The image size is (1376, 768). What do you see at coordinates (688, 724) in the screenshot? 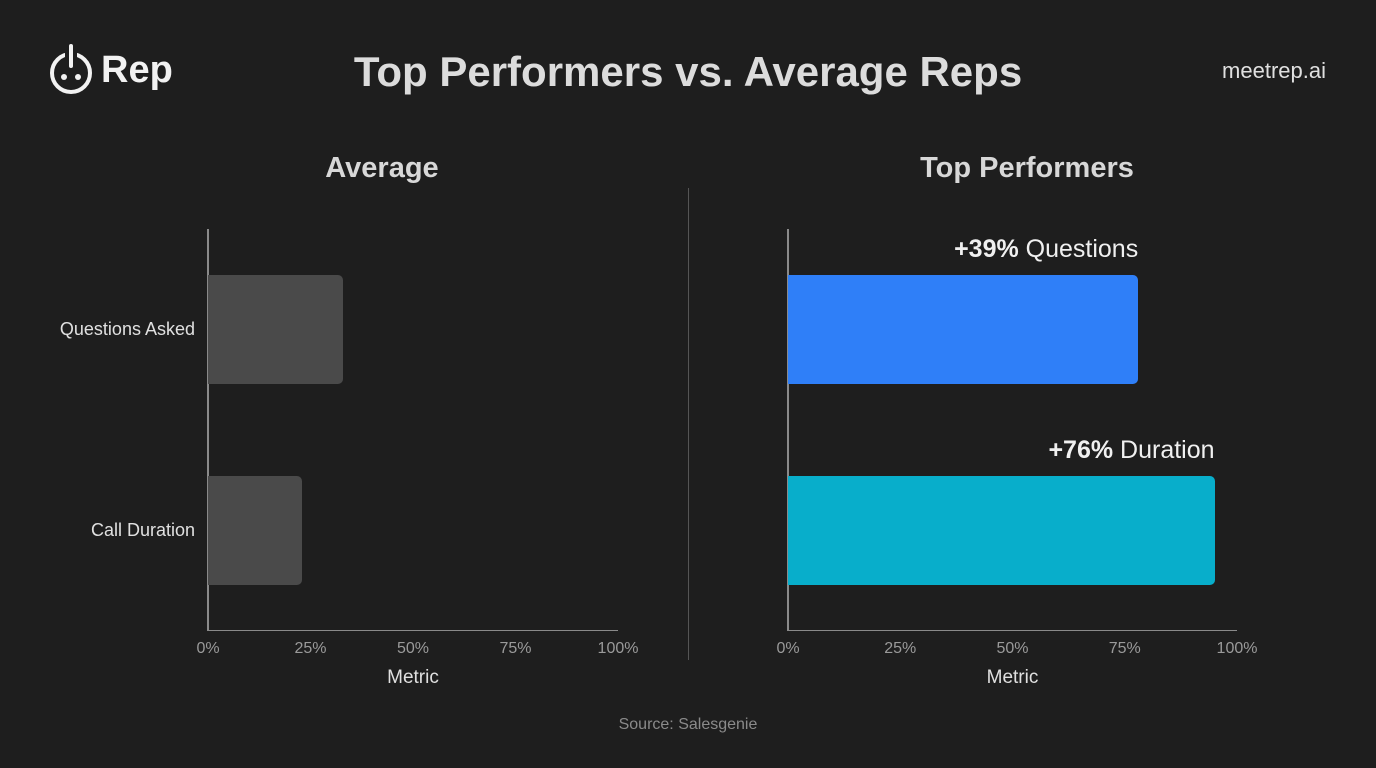
I see `source-note: Source: Salesgenie` at bounding box center [688, 724].